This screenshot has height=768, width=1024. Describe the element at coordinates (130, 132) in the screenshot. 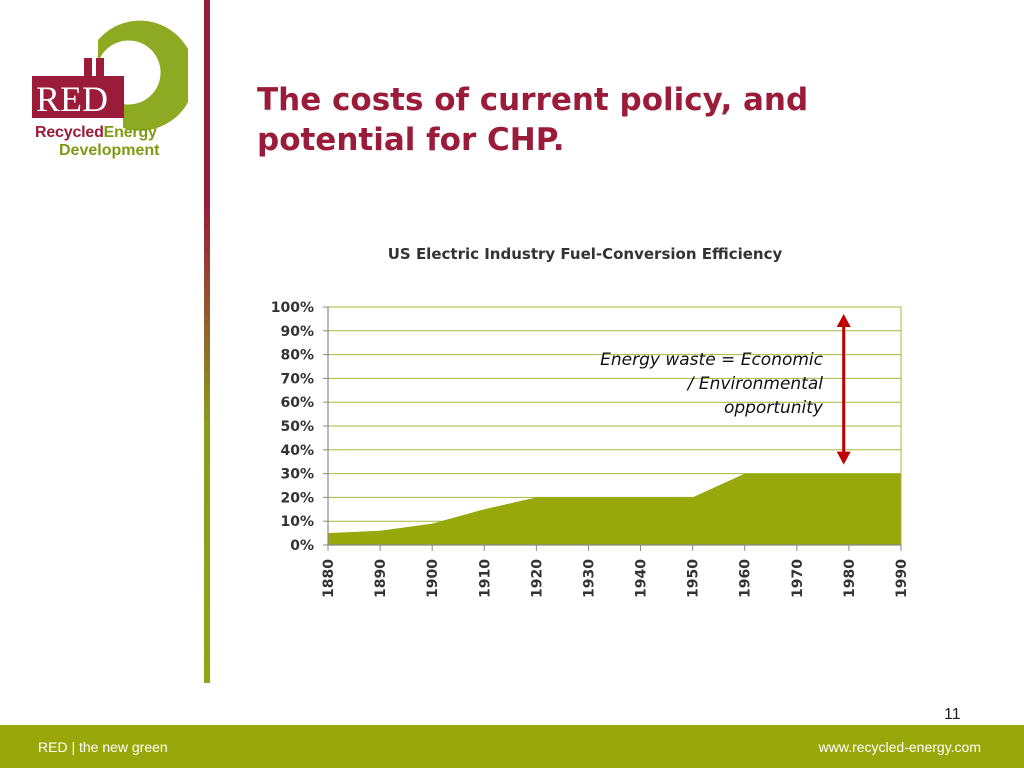

I see `logo-name-part2: Energy` at that location.